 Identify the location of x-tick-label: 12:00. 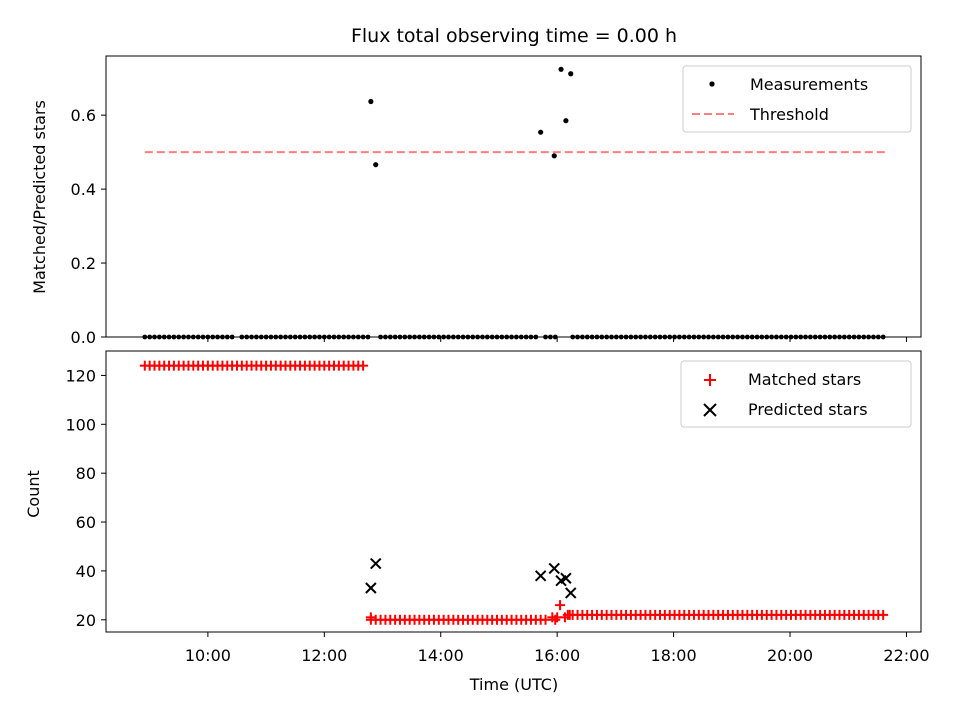
(324, 655).